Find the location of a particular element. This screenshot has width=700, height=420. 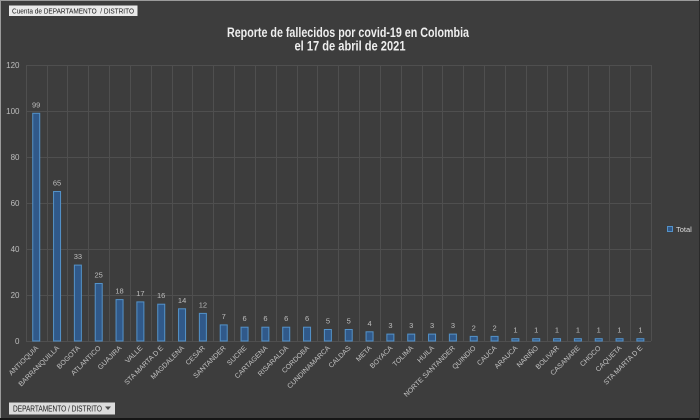

svg-text: 80 is located at coordinates (15, 157).